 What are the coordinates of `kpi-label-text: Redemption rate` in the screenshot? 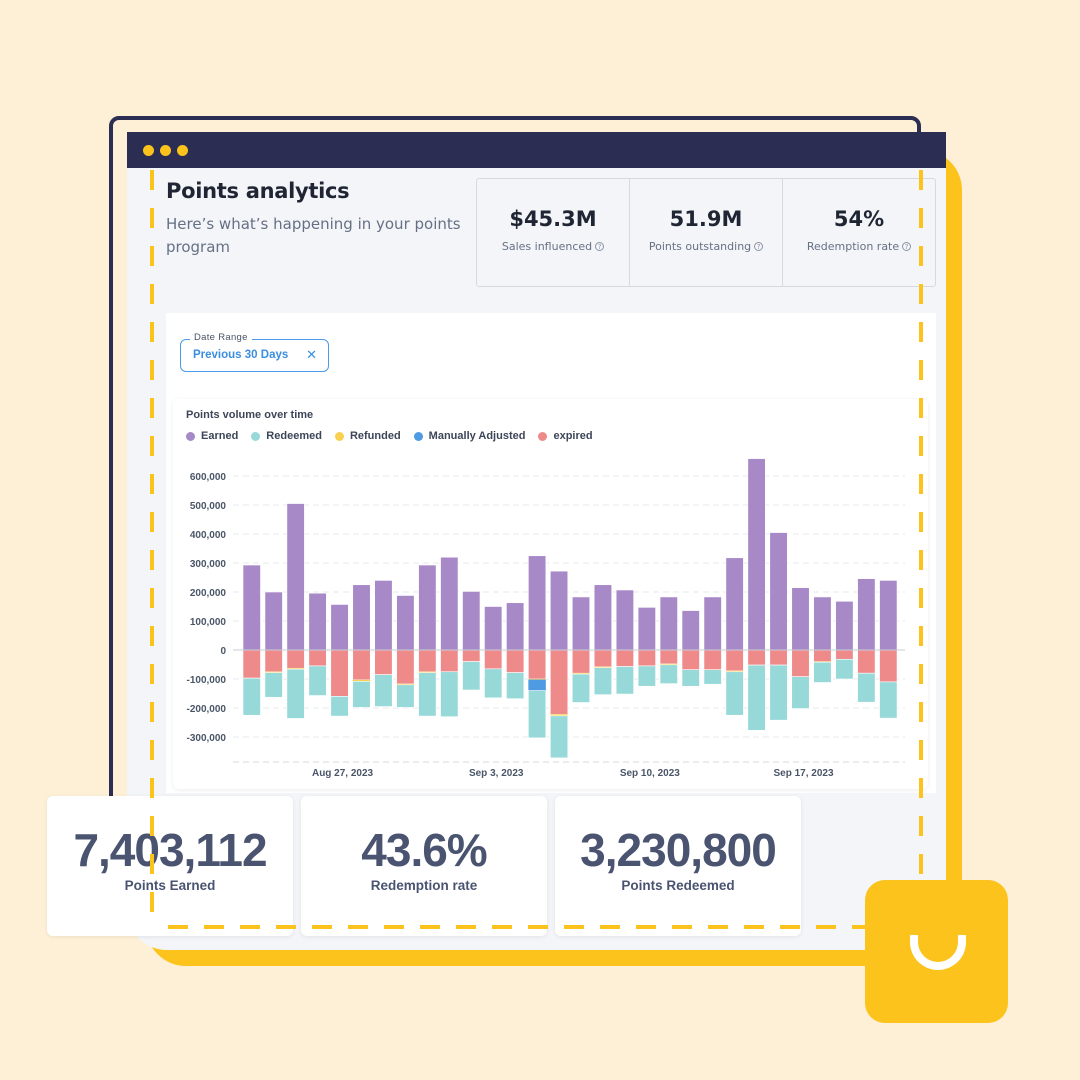 It's located at (853, 246).